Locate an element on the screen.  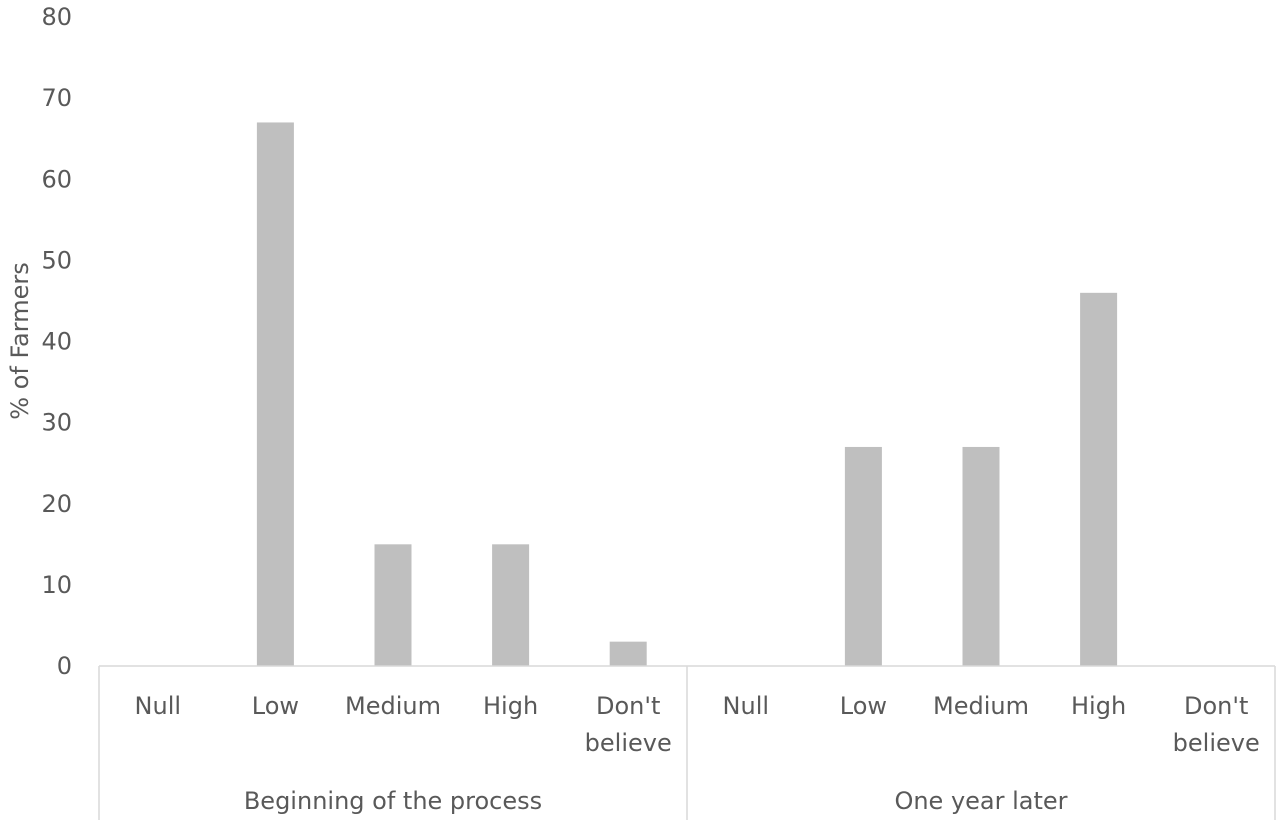
y-tick-label: 20 is located at coordinates (56, 504).